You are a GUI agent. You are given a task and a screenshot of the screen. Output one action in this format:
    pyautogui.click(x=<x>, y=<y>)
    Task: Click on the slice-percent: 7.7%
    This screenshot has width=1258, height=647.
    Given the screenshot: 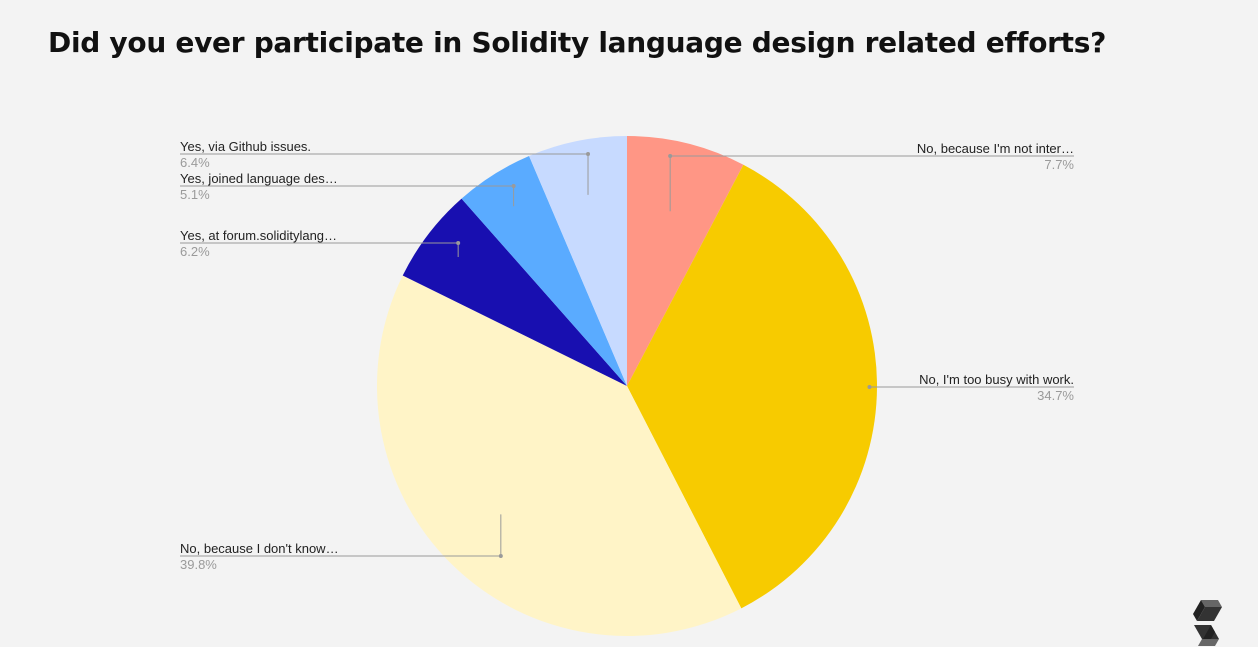 What is the action you would take?
    pyautogui.click(x=1059, y=164)
    